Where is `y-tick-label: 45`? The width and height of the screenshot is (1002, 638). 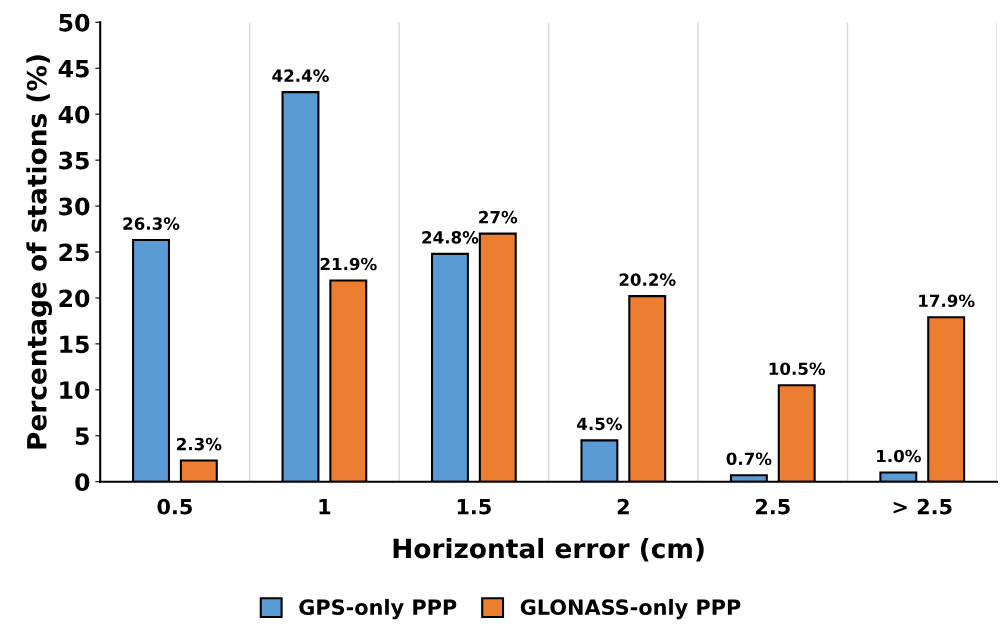 y-tick-label: 45 is located at coordinates (73, 69).